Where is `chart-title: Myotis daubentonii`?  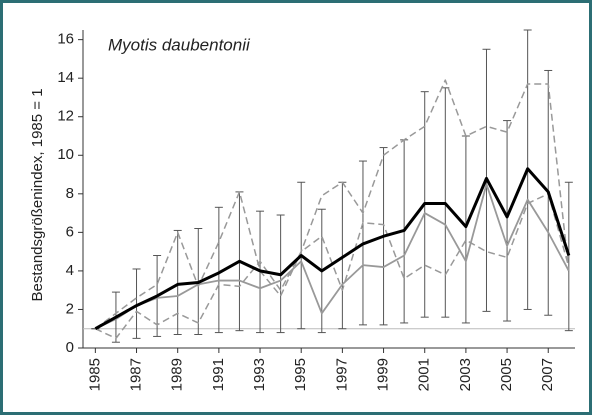 chart-title: Myotis daubentonii is located at coordinates (179, 44).